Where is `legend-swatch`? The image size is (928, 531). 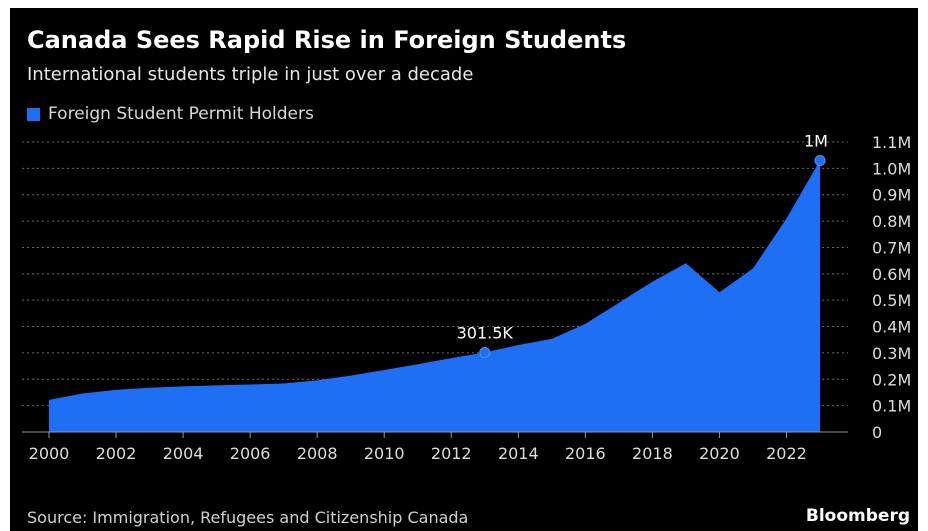 legend-swatch is located at coordinates (33, 114).